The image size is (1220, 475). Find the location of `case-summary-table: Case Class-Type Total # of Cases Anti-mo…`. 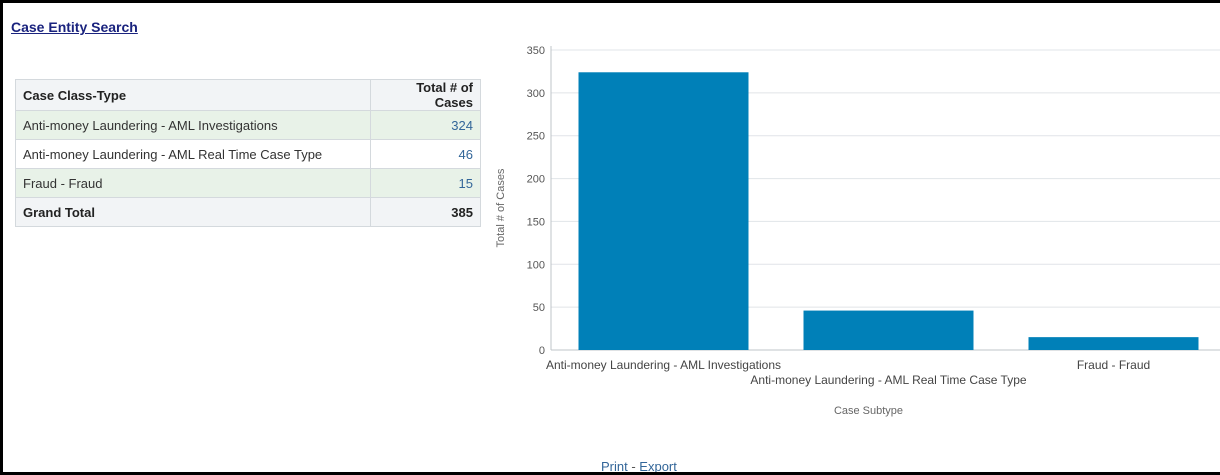

case-summary-table: Case Class-Type Total # of Cases Anti-mo… is located at coordinates (248, 153).